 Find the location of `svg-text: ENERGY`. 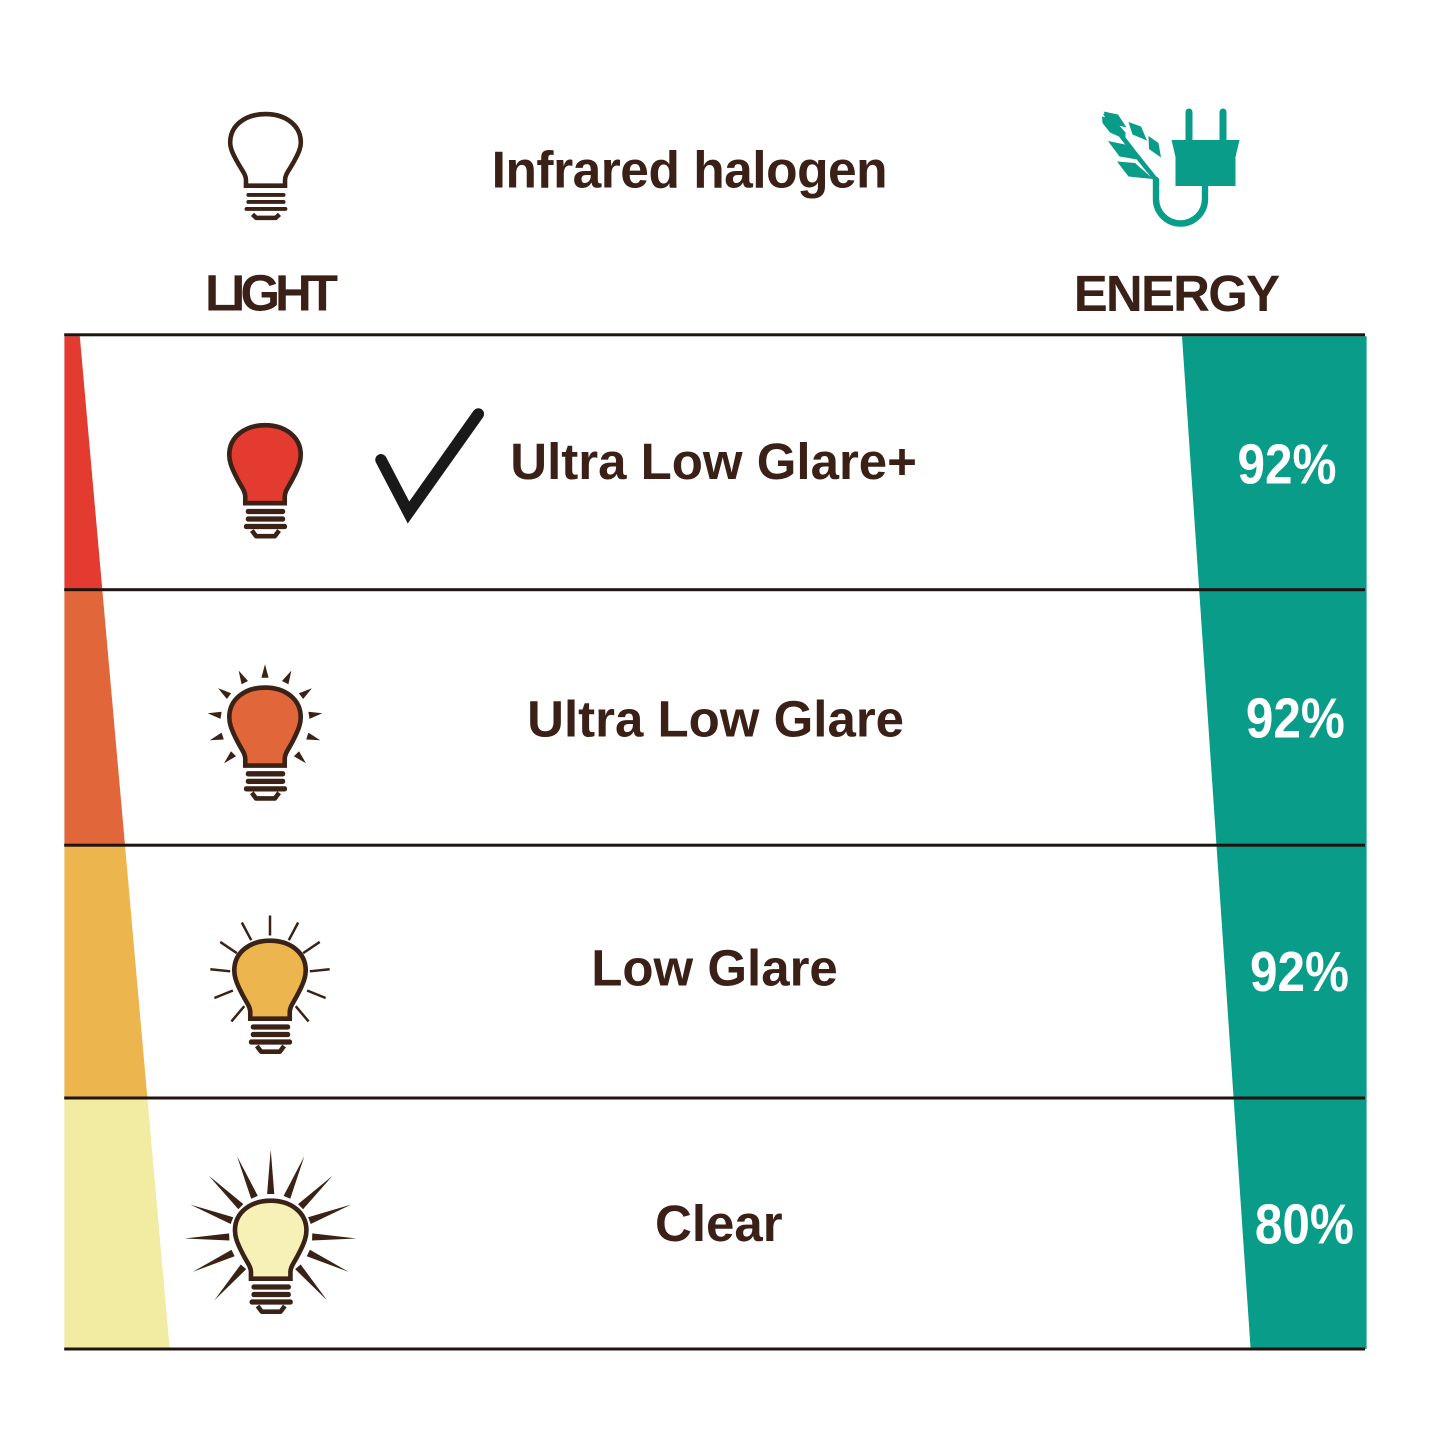

svg-text: ENERGY is located at coordinates (1177, 293).